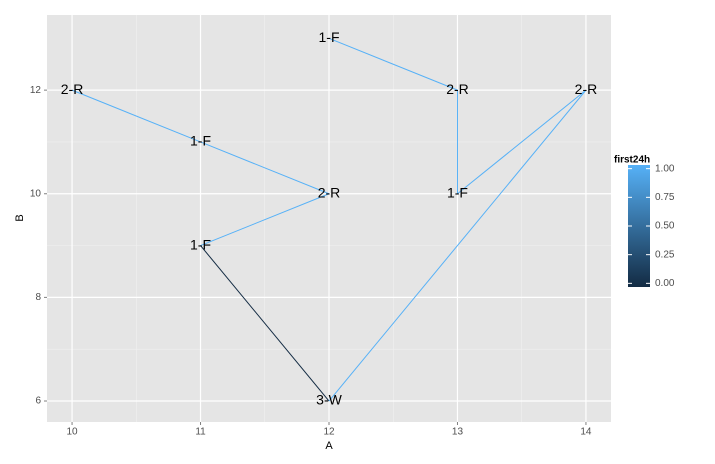 The width and height of the screenshot is (715, 464). I want to click on y-axis-title: B, so click(20, 217).